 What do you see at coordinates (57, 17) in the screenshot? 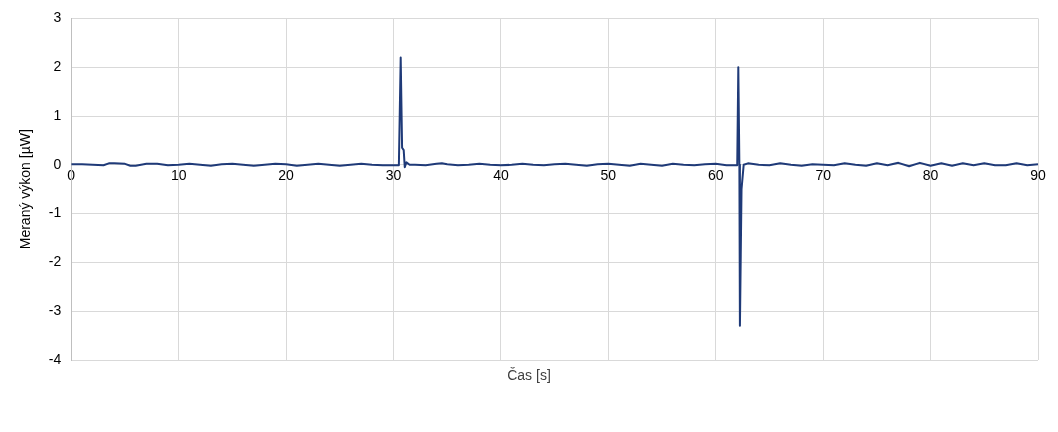
I see `y-tick-label: 3` at bounding box center [57, 17].